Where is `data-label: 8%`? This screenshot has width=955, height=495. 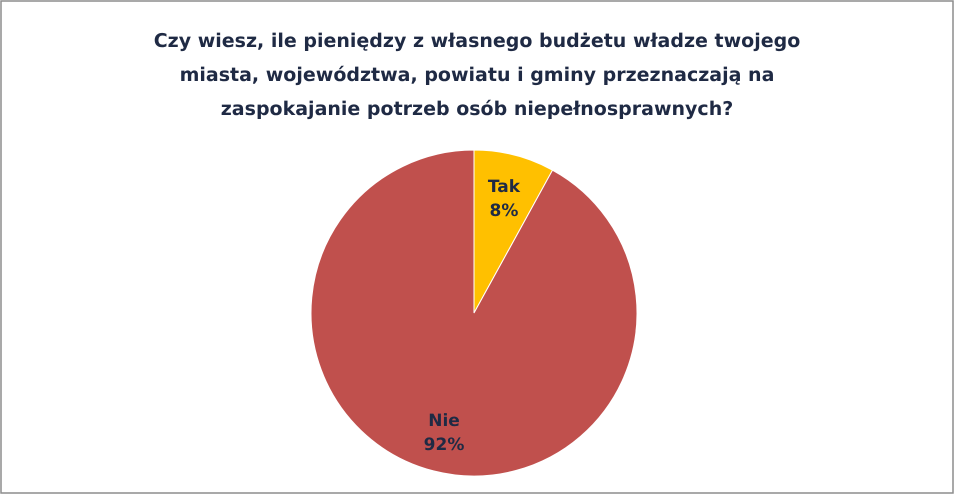 data-label: 8% is located at coordinates (504, 211).